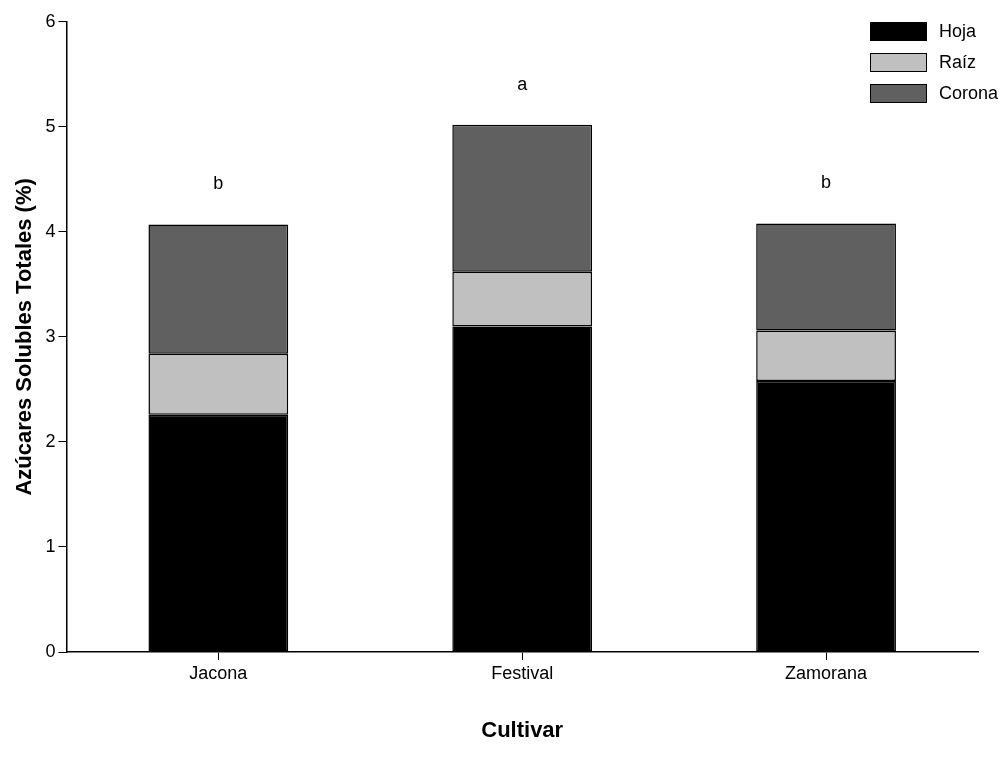 Image resolution: width=1007 pixels, height=760 pixels. I want to click on y-tick-label: 3, so click(50, 335).